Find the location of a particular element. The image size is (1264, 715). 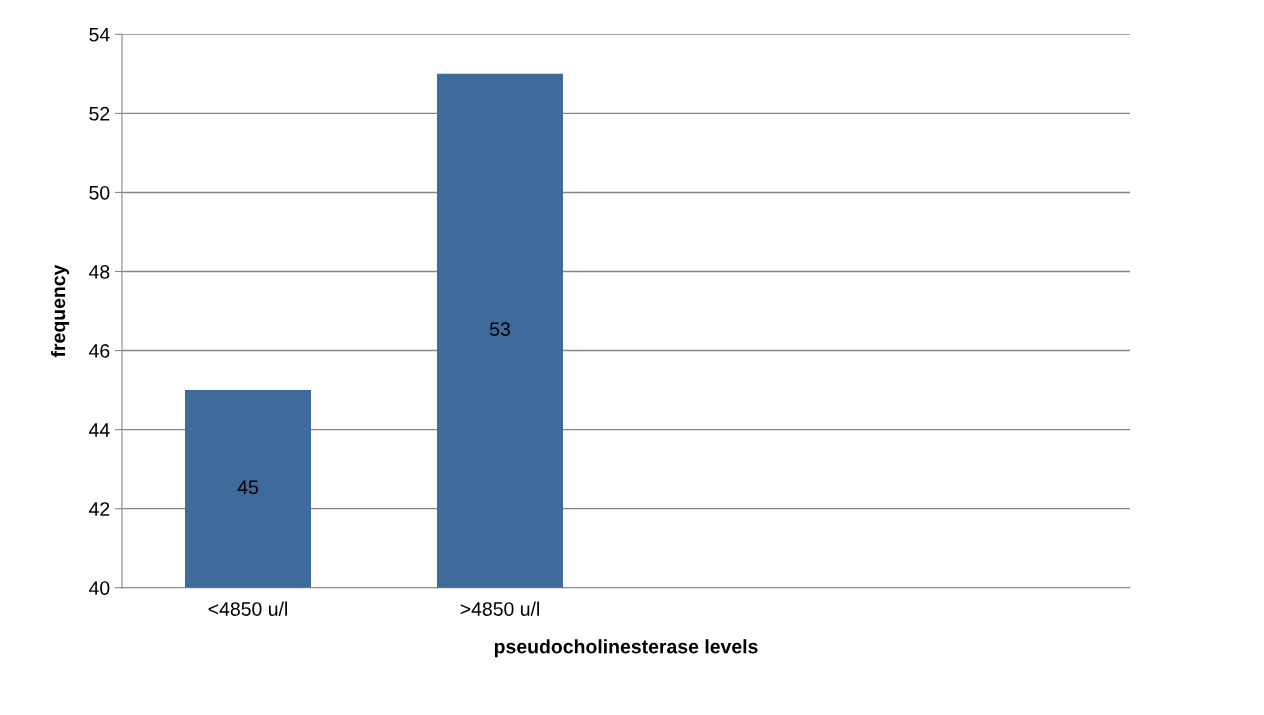

x-tick-label: >4850 u/l is located at coordinates (499, 608).